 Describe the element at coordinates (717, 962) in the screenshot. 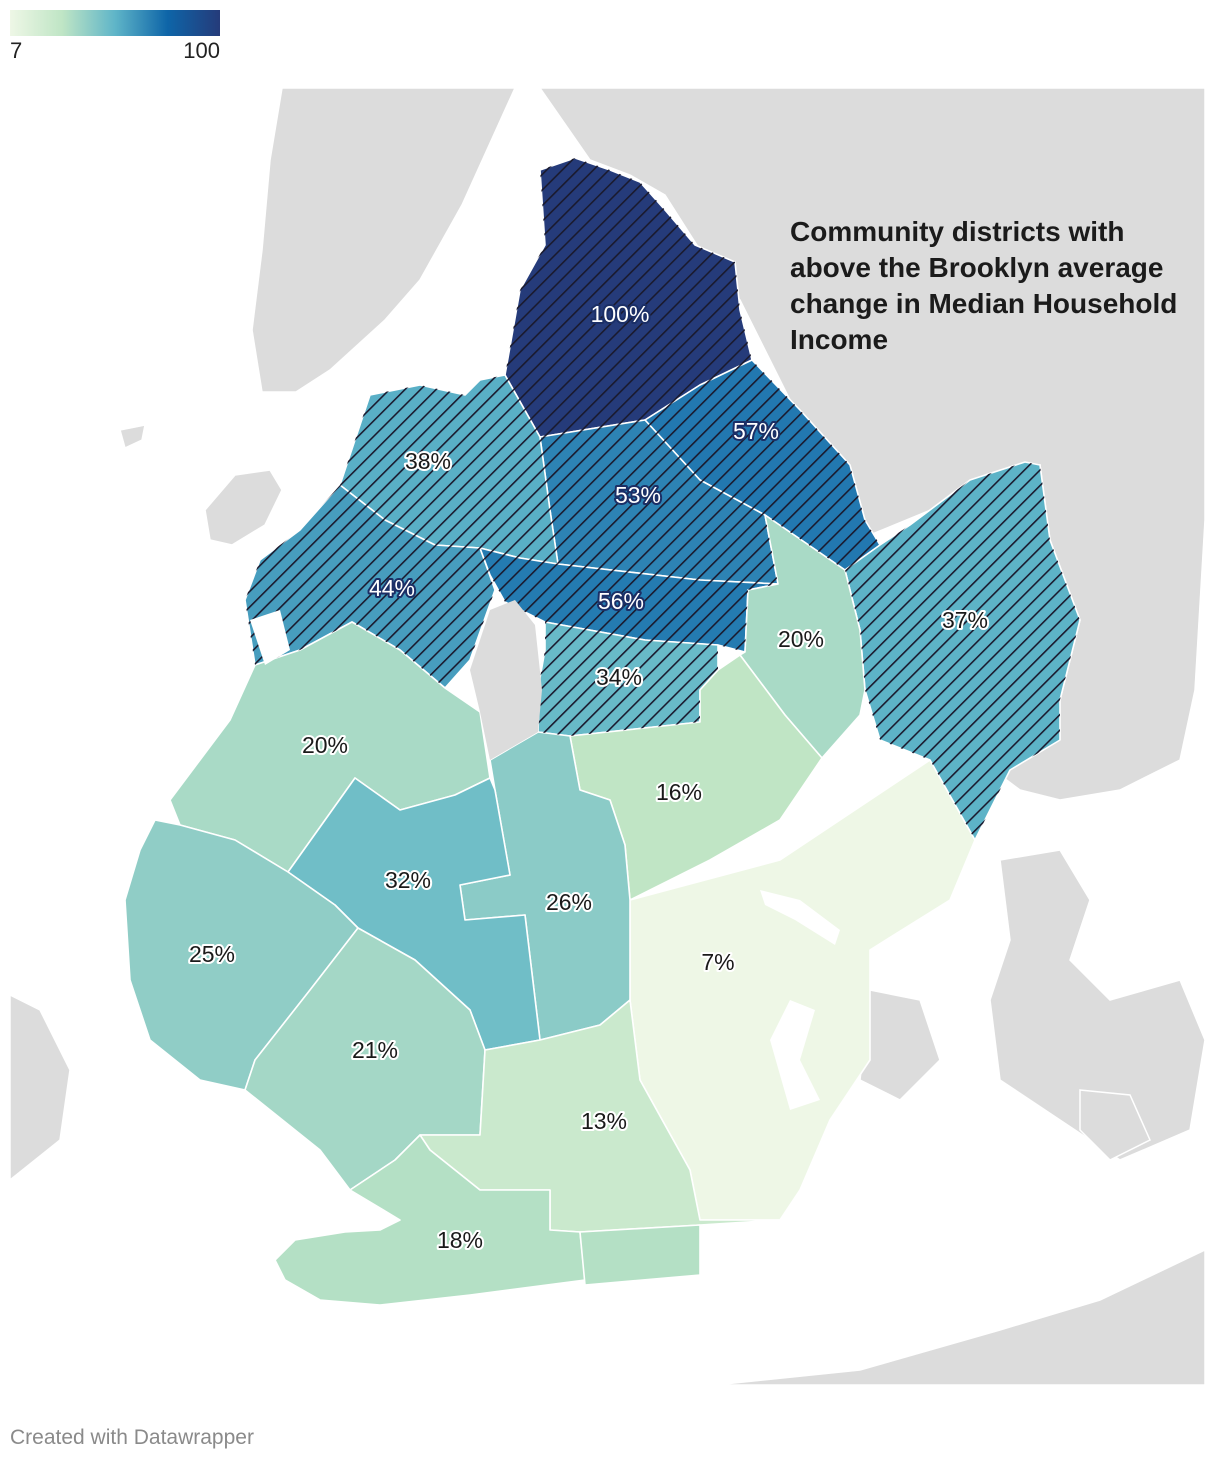

I see `district-label-canarsie: 7%` at that location.